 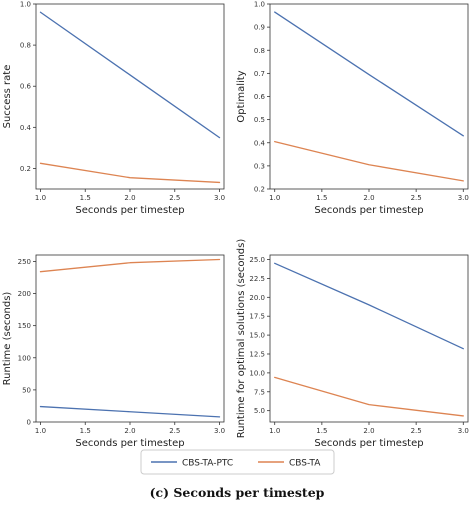 What do you see at coordinates (24, 262) in the screenshot?
I see `y-tick-label: 250` at bounding box center [24, 262].